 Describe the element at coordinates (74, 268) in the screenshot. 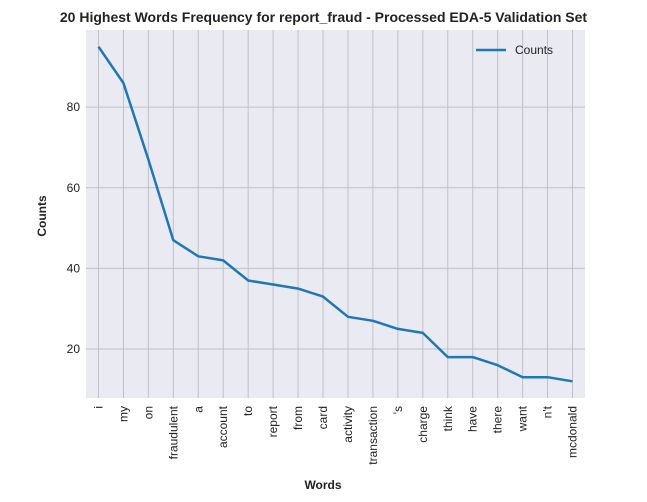

I see `y-tick-label: 40` at that location.